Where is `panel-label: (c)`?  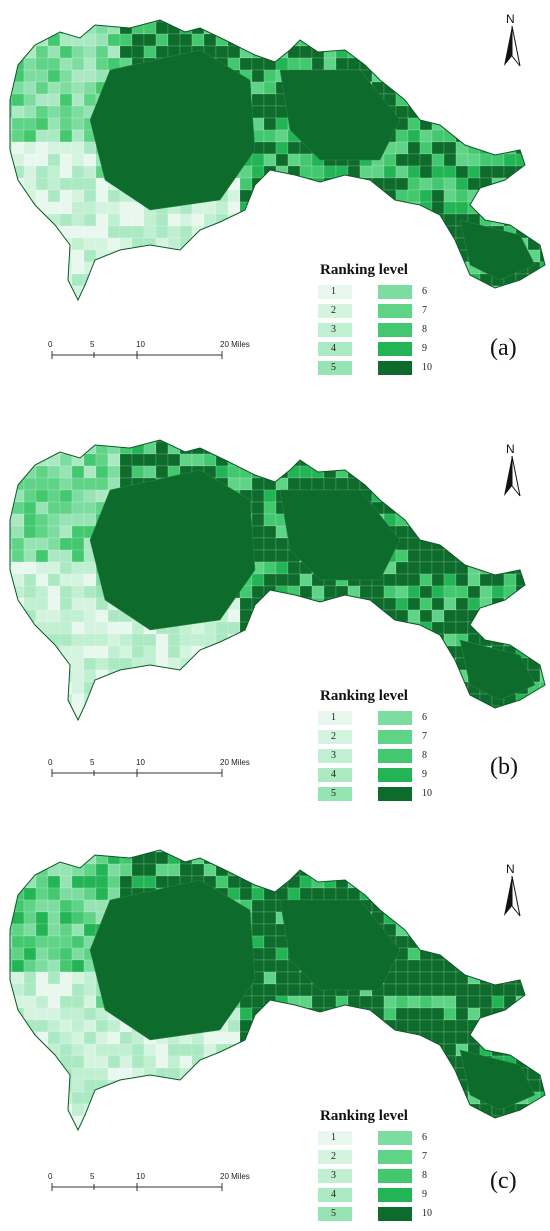 panel-label: (c) is located at coordinates (503, 1181).